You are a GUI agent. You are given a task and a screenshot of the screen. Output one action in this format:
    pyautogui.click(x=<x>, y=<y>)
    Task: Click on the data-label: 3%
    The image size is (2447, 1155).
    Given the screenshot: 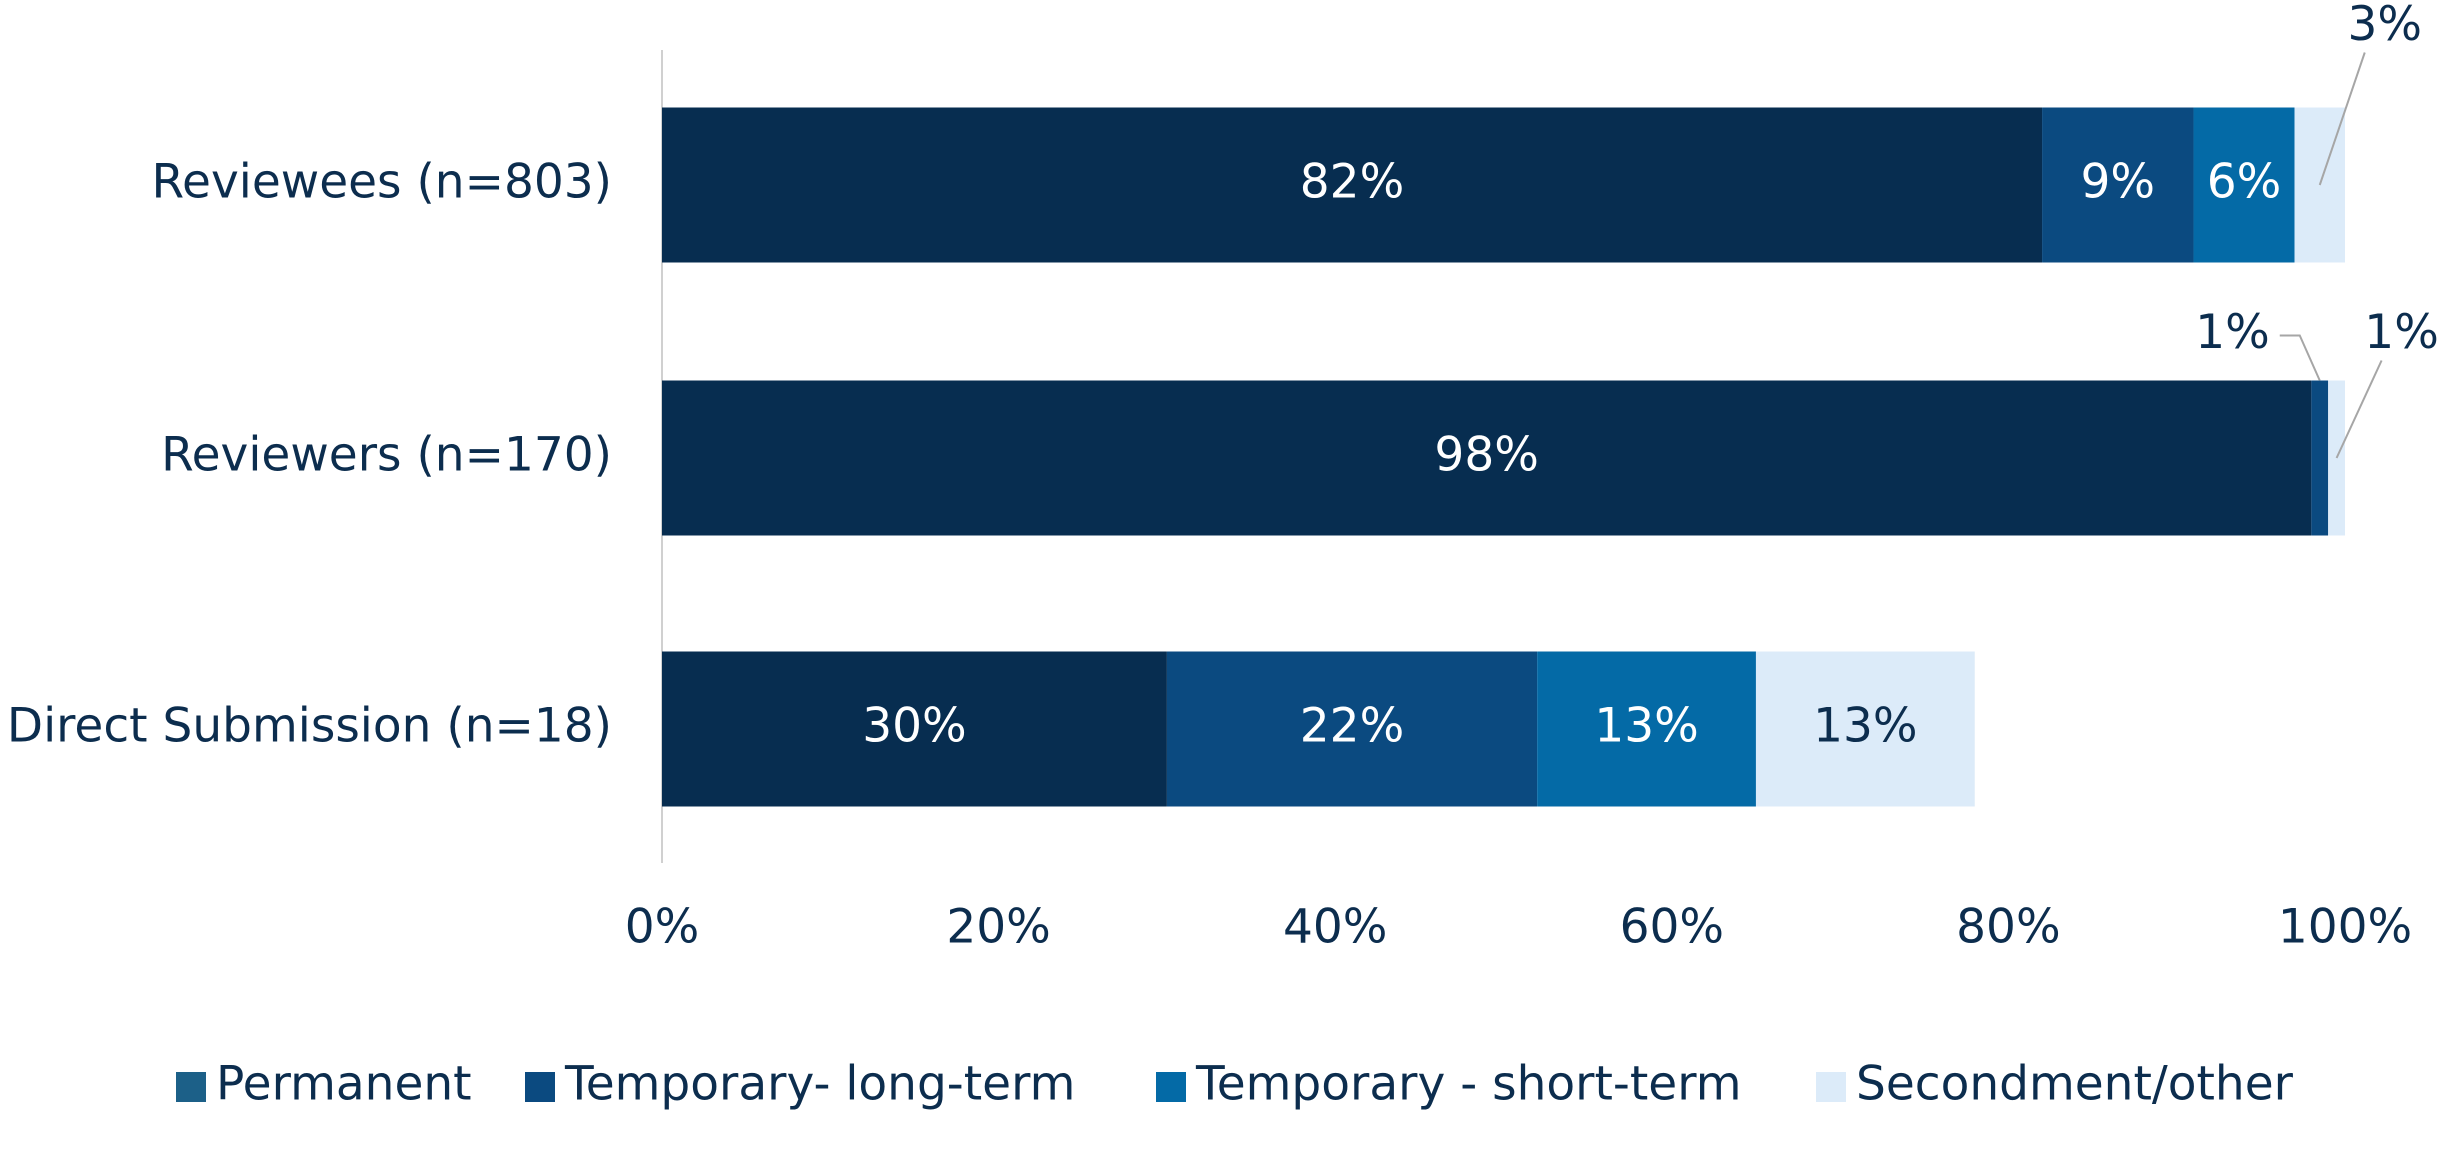 What is the action you would take?
    pyautogui.click(x=2384, y=26)
    